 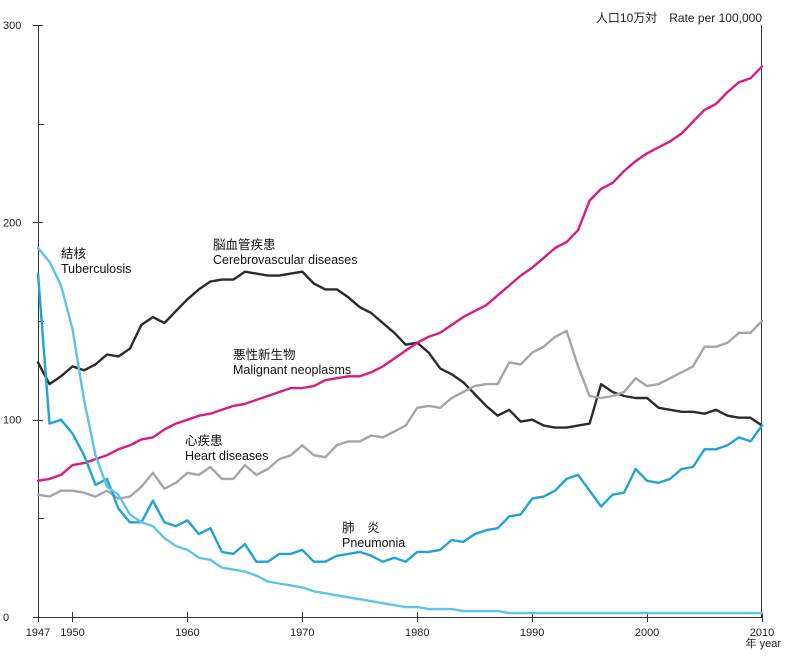 What do you see at coordinates (679, 18) in the screenshot?
I see `unit-label: 人口10万対 Rate per 100,000` at bounding box center [679, 18].